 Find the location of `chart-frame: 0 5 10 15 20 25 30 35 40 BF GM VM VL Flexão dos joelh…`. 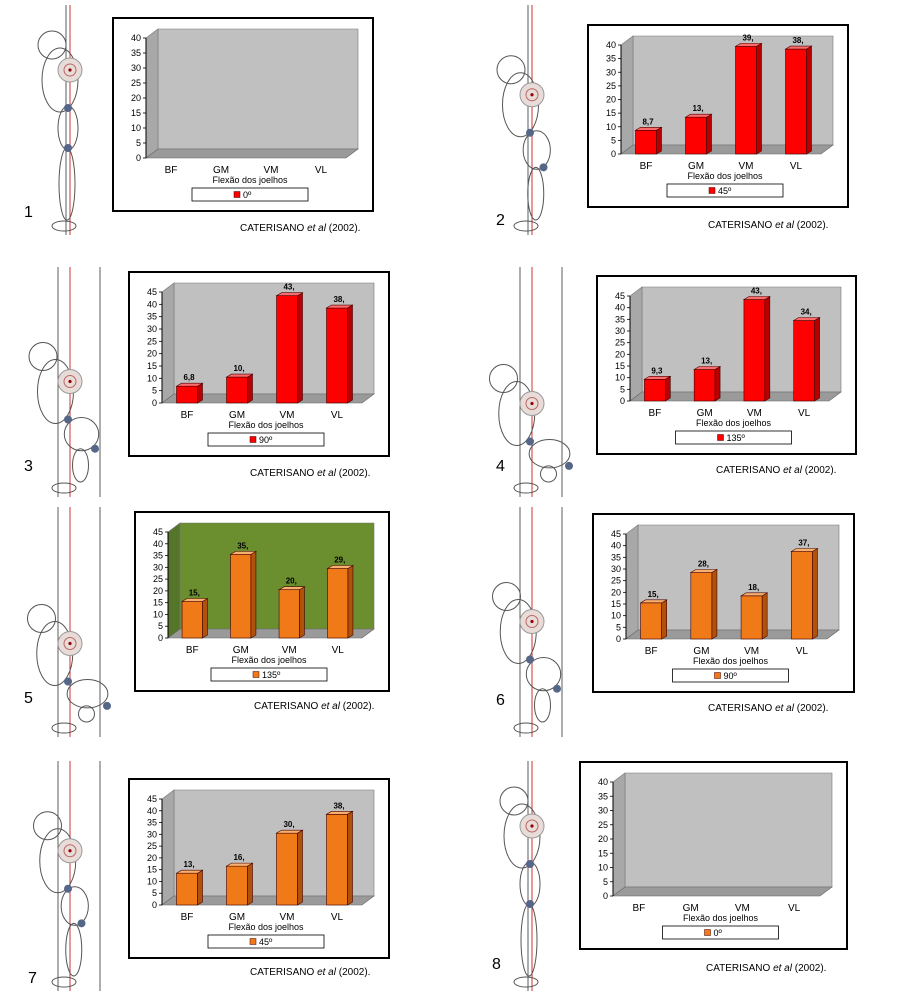

chart-frame: 0 5 10 15 20 25 30 35 40 BF GM VM VL Flexão dos joelh… is located at coordinates (243, 114).